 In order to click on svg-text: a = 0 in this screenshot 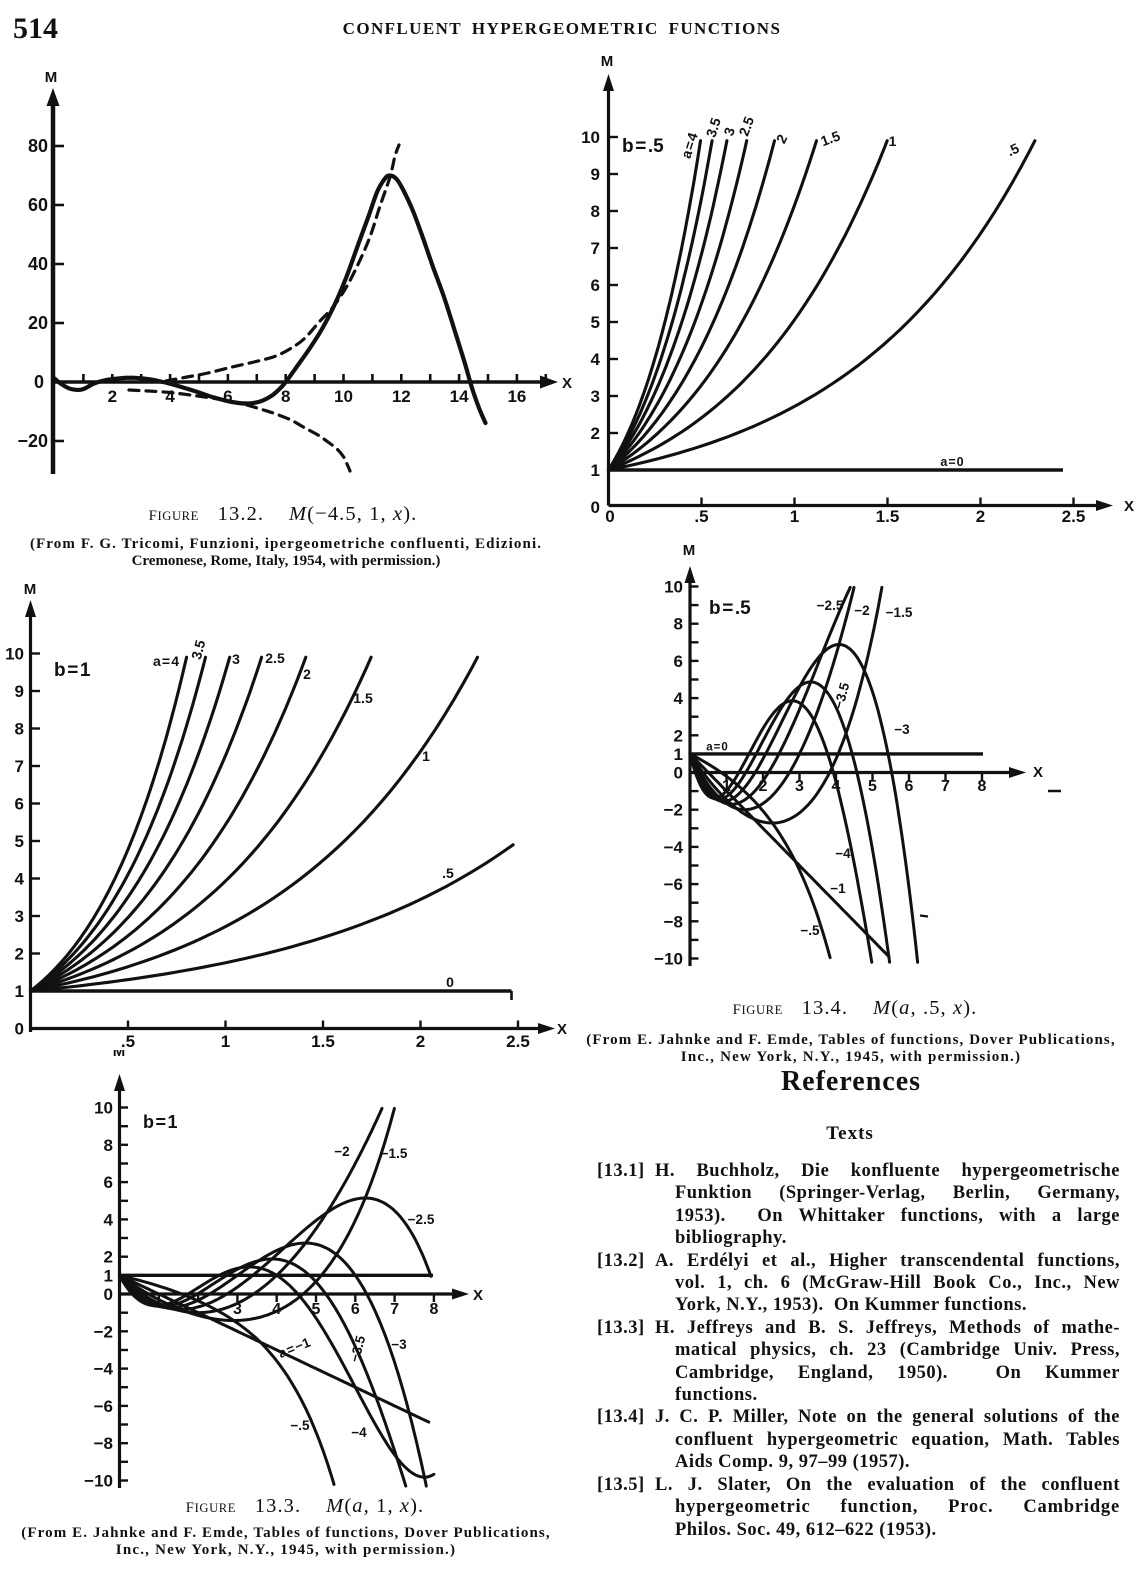, I will do `click(951, 462)`.